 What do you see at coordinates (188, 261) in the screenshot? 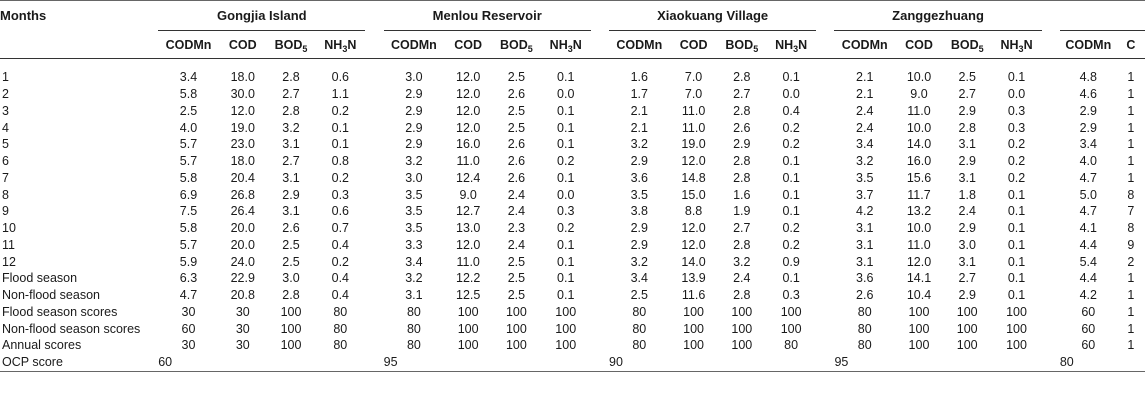
I see `table-cell: 5.9` at bounding box center [188, 261].